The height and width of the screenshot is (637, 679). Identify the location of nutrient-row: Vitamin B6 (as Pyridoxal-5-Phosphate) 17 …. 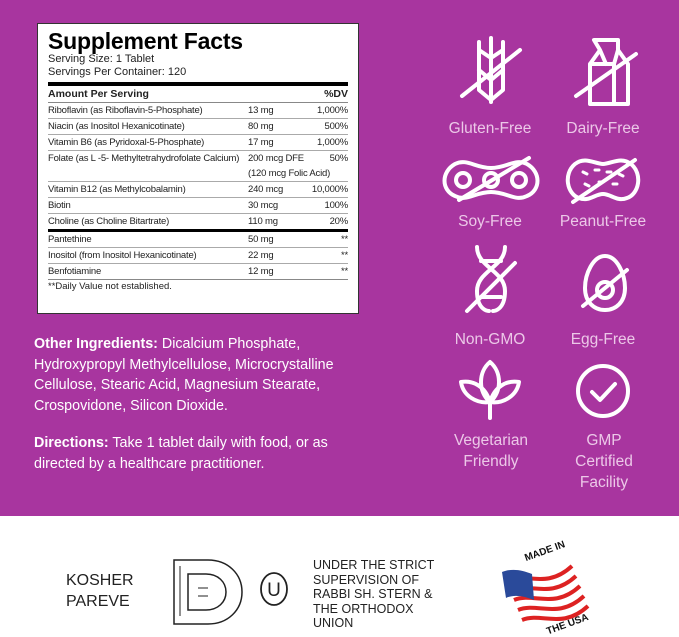
(198, 143).